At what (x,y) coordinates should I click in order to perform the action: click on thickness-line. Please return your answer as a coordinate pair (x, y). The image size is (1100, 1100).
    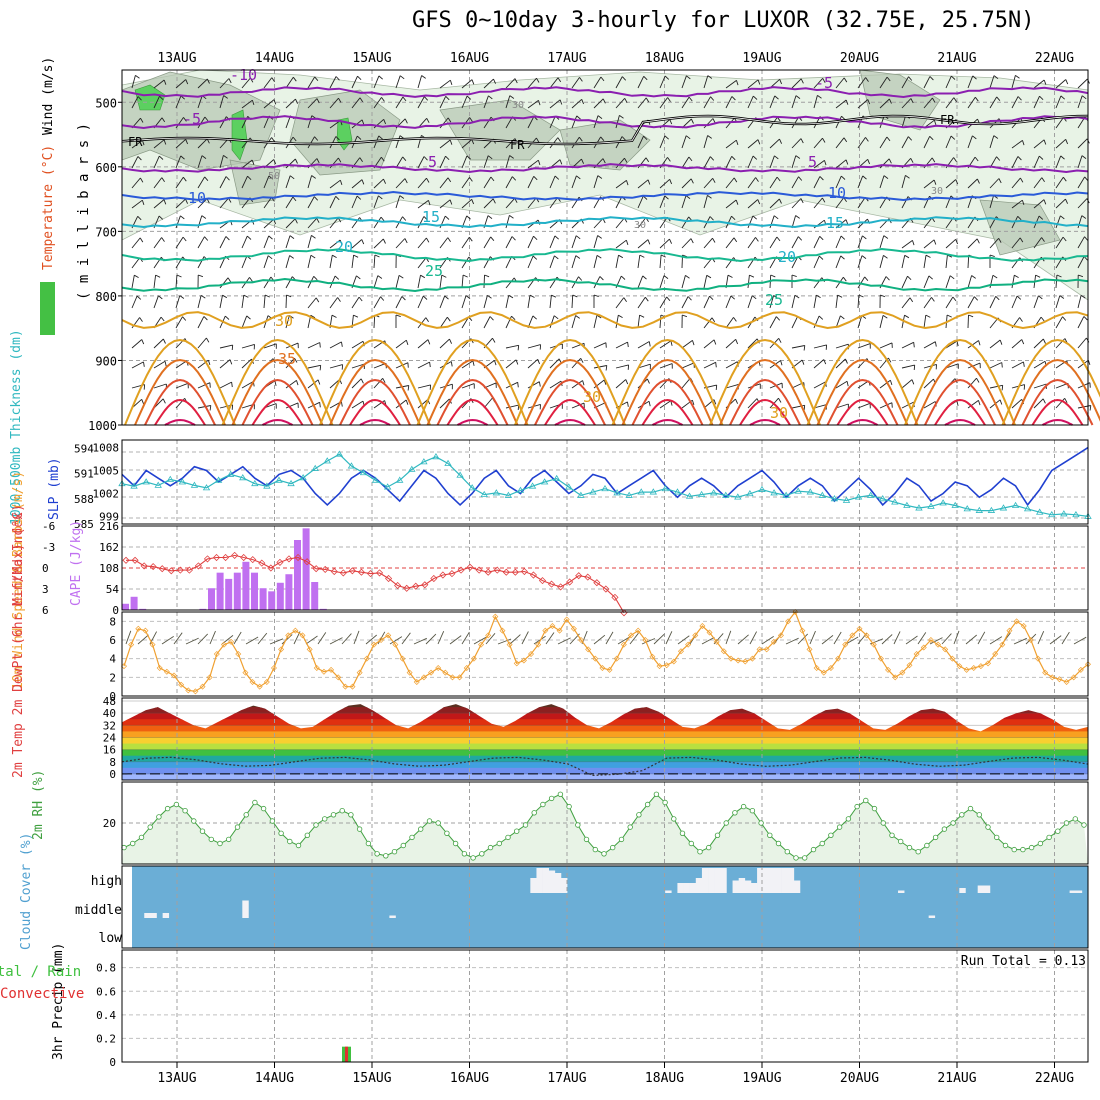
    Looking at the image, I should click on (605, 485).